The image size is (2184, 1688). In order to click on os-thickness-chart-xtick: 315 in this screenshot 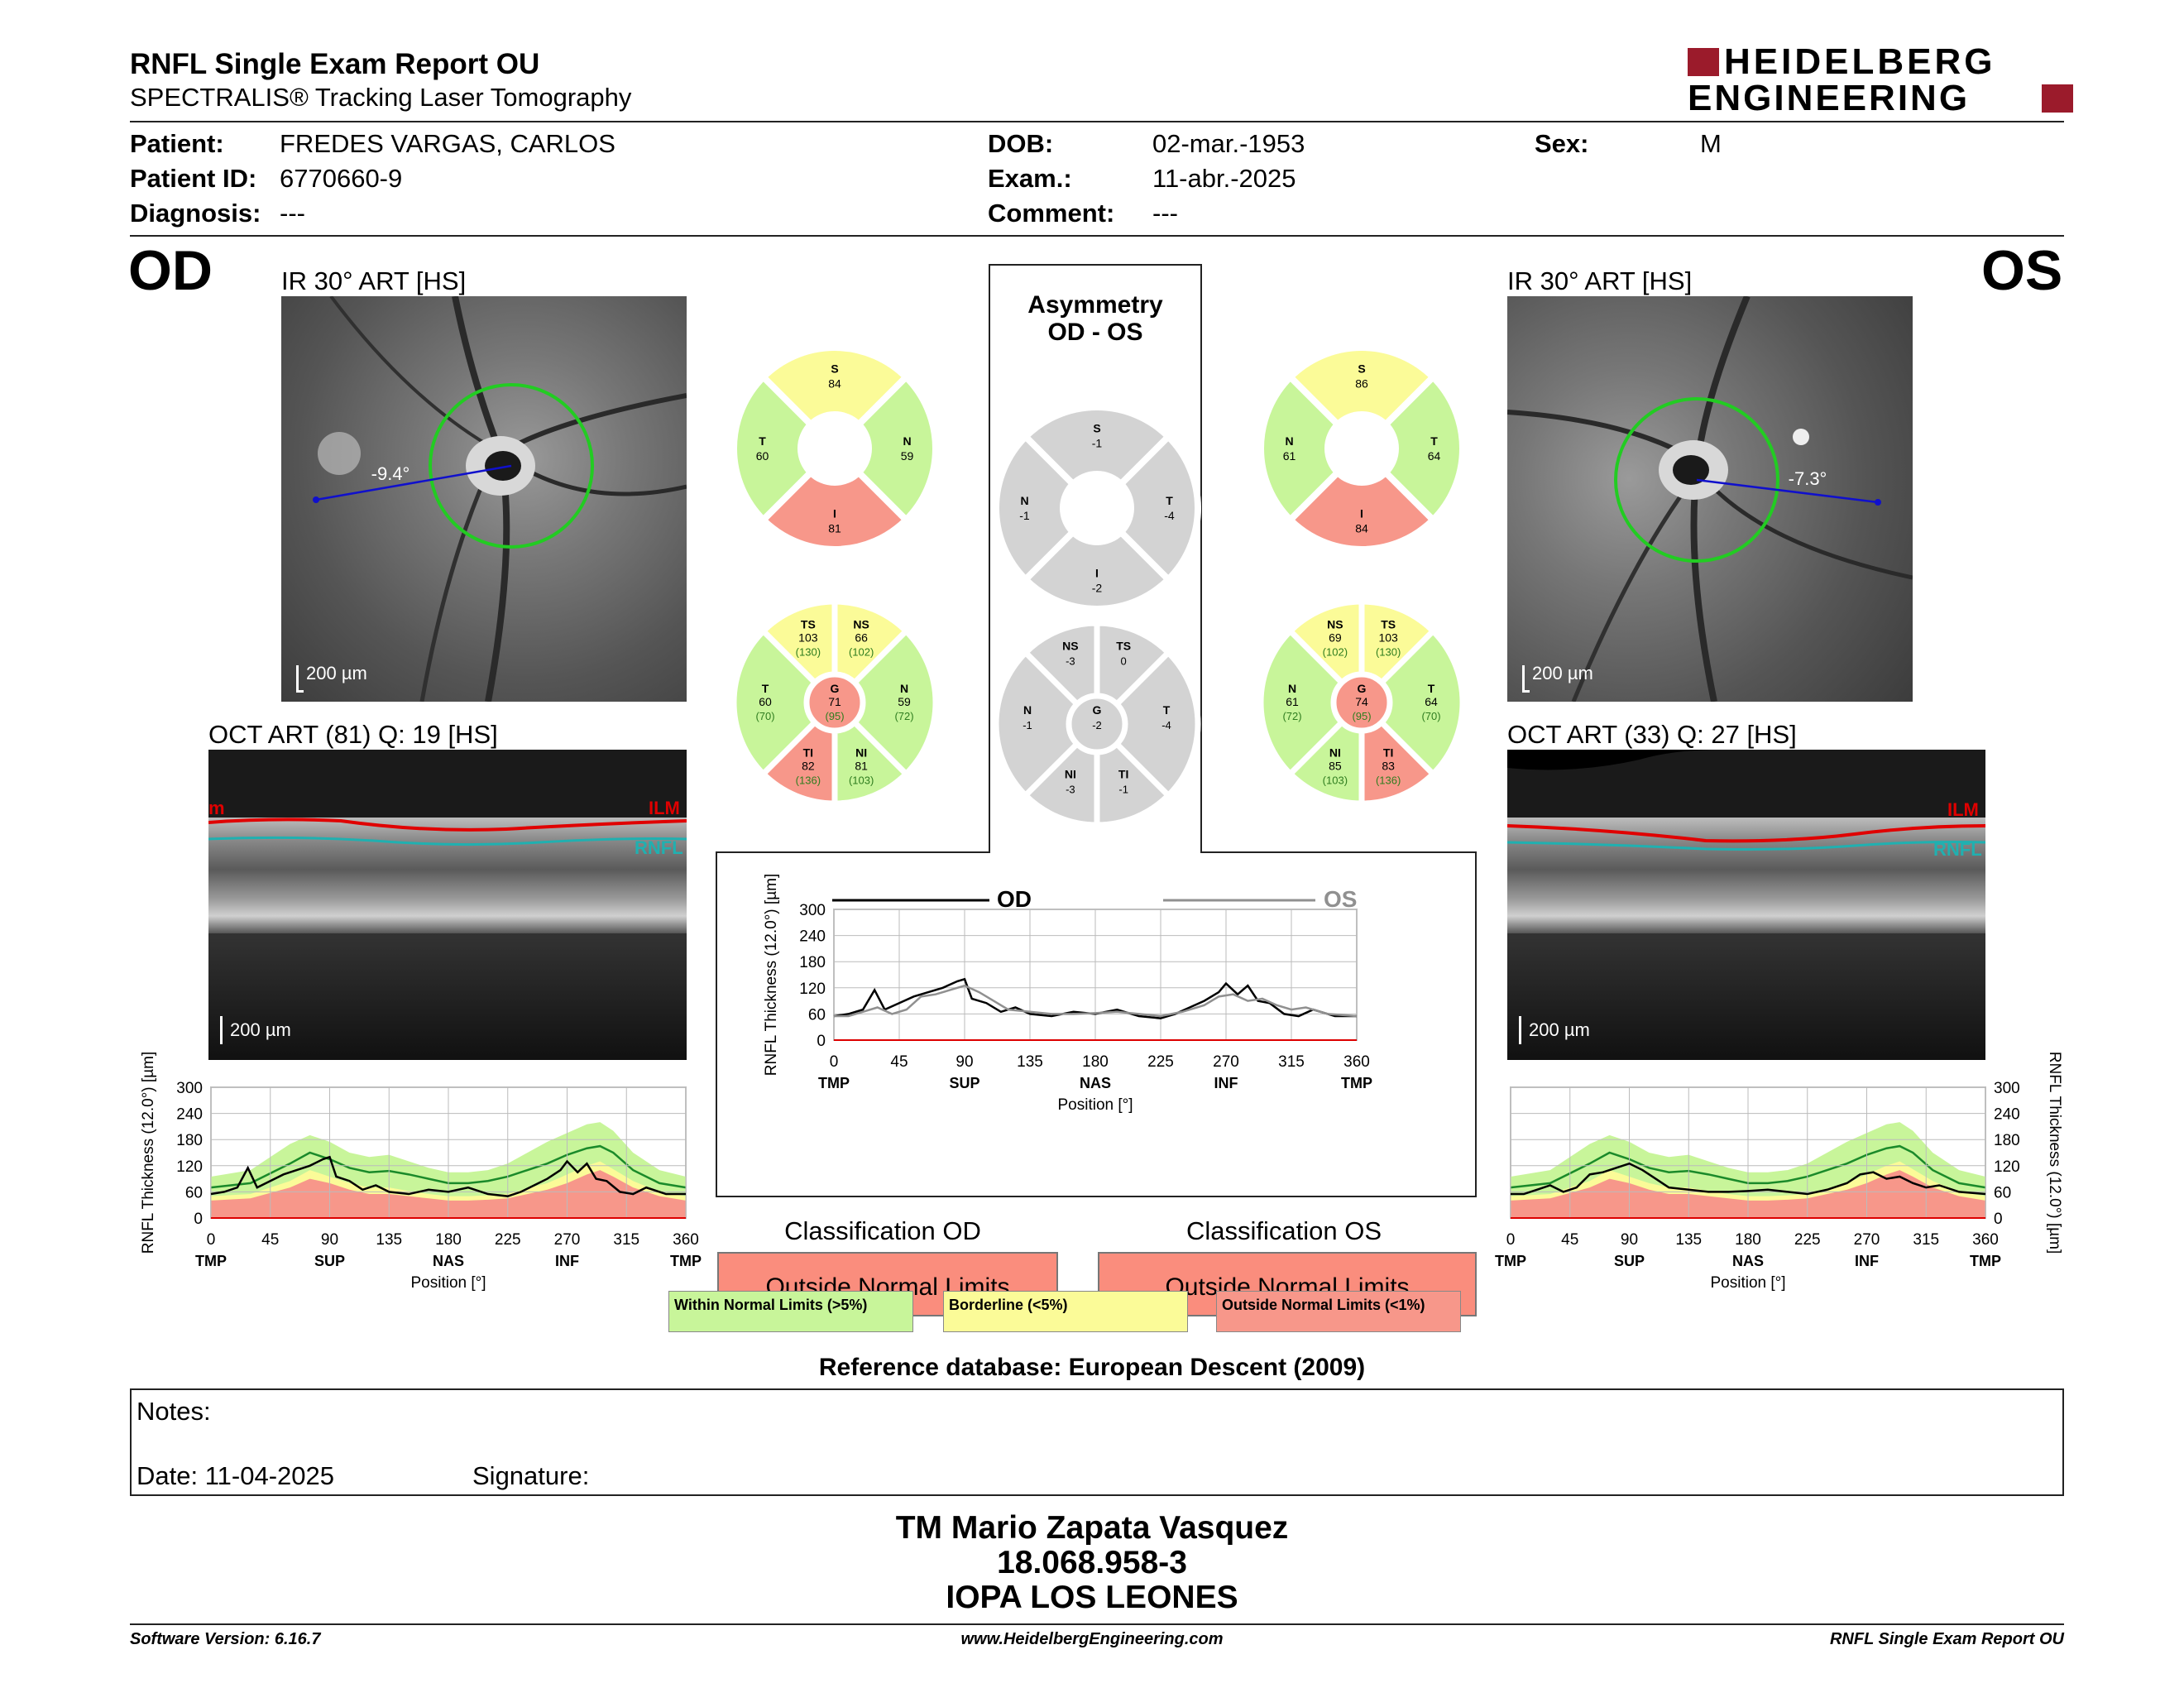, I will do `click(1926, 1240)`.